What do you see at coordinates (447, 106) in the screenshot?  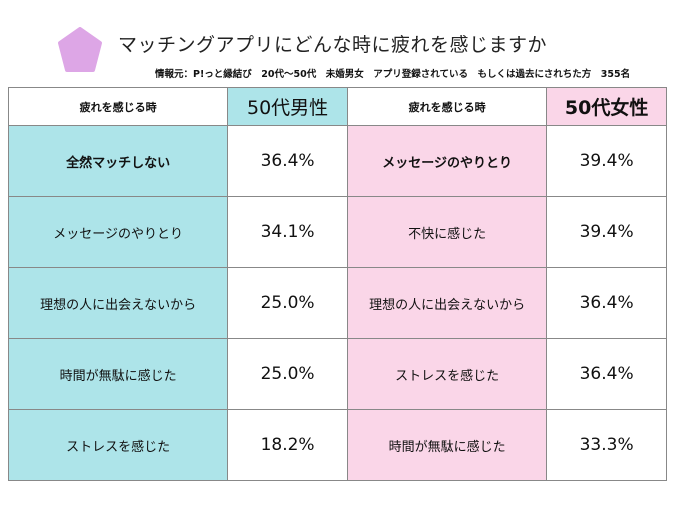 I see `header-reason-female: 疲れを感じる時` at bounding box center [447, 106].